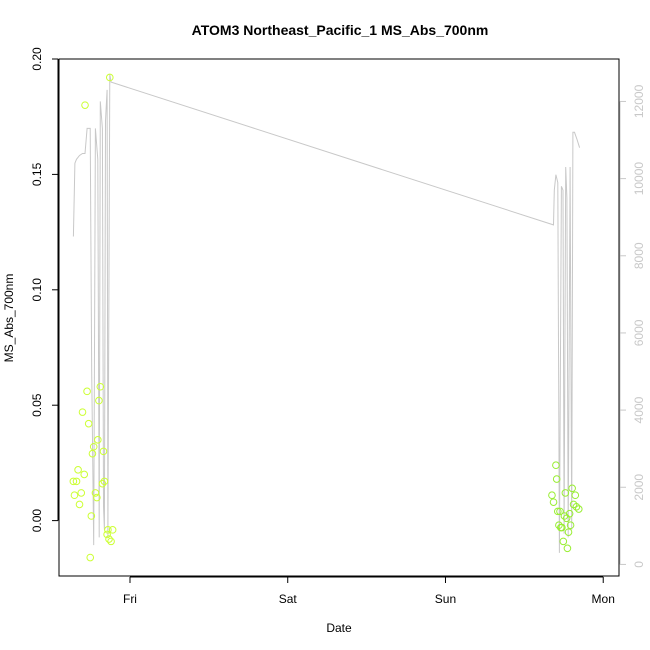 The width and height of the screenshot is (650, 650). I want to click on x-tick-label: Sun, so click(445, 599).